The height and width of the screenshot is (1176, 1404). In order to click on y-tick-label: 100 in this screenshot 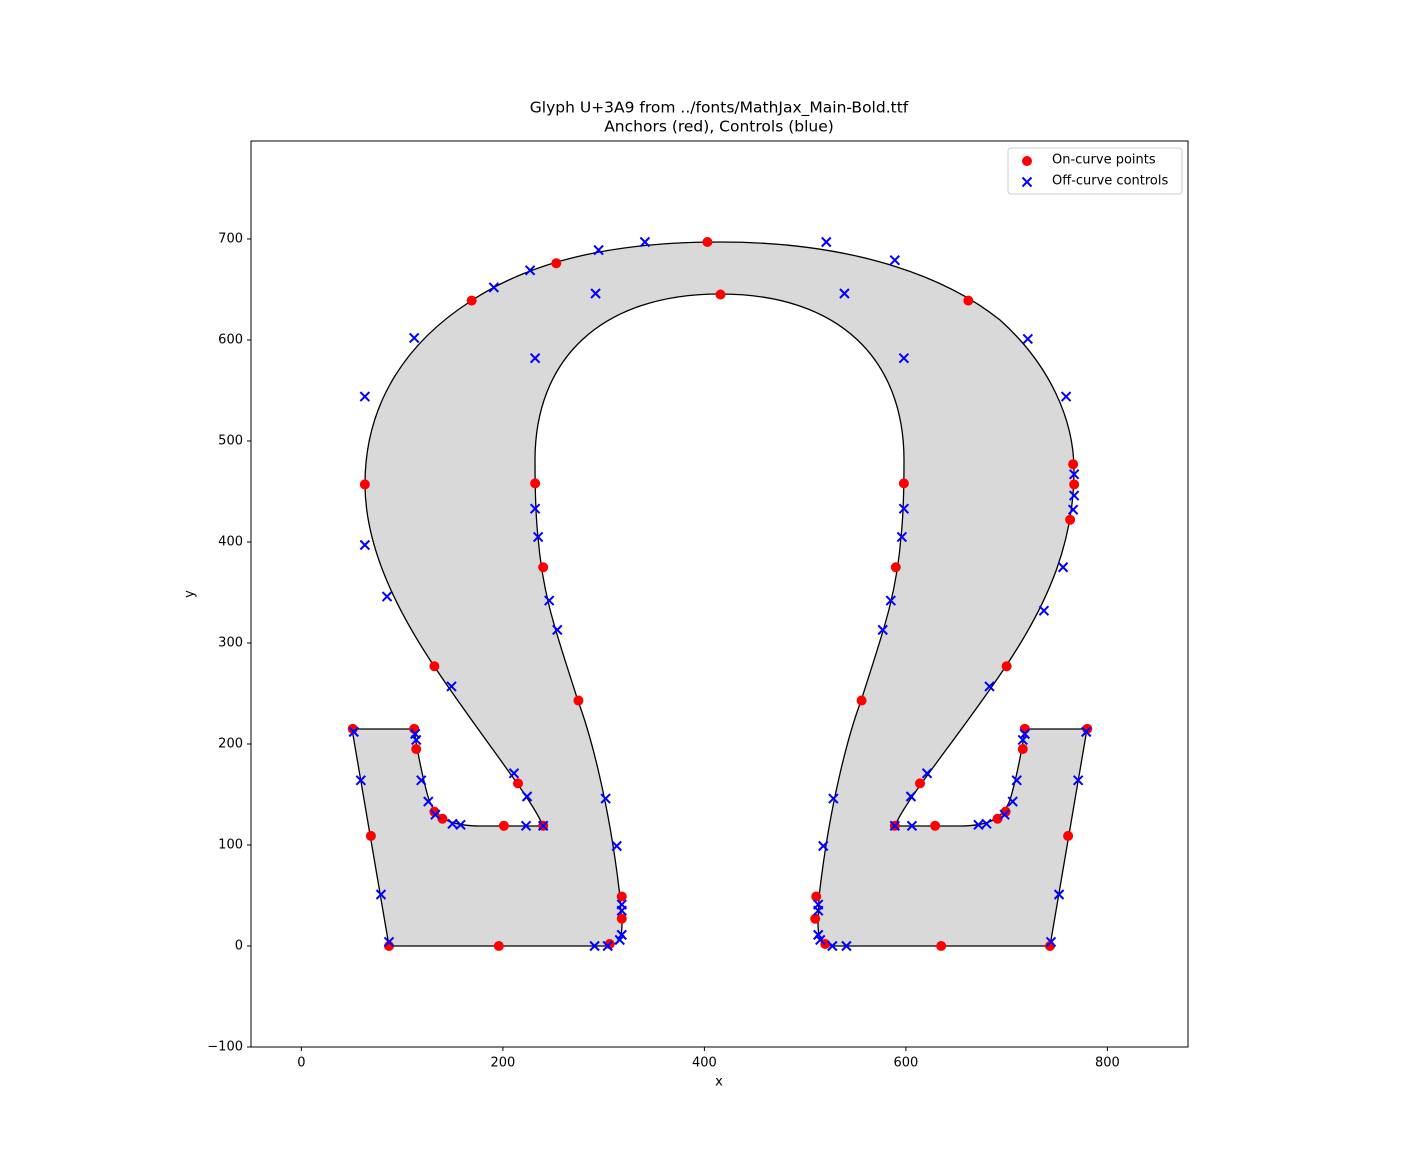, I will do `click(230, 844)`.